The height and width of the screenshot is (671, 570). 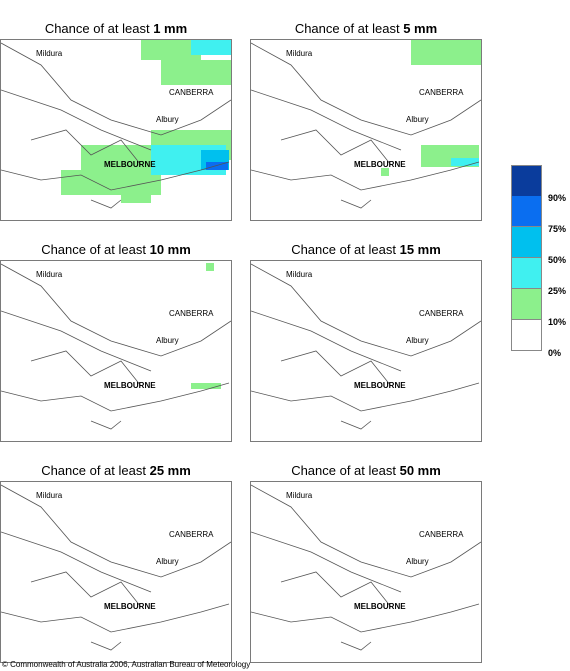 I want to click on legend-label-25: 25%, so click(x=557, y=291).